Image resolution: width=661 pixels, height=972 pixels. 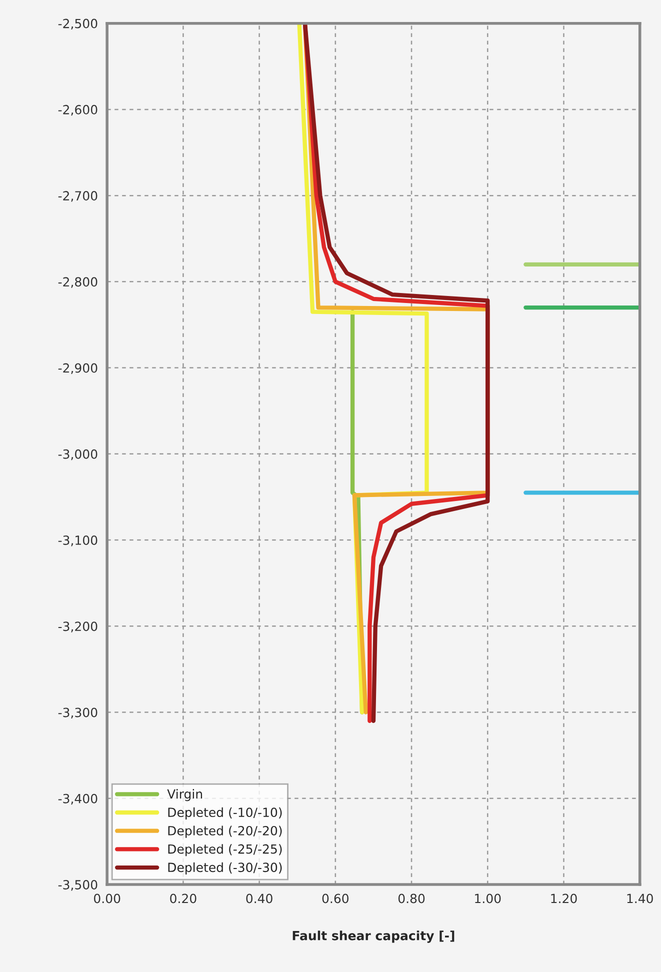 I want to click on x-tick-label: 0.80, so click(x=411, y=899).